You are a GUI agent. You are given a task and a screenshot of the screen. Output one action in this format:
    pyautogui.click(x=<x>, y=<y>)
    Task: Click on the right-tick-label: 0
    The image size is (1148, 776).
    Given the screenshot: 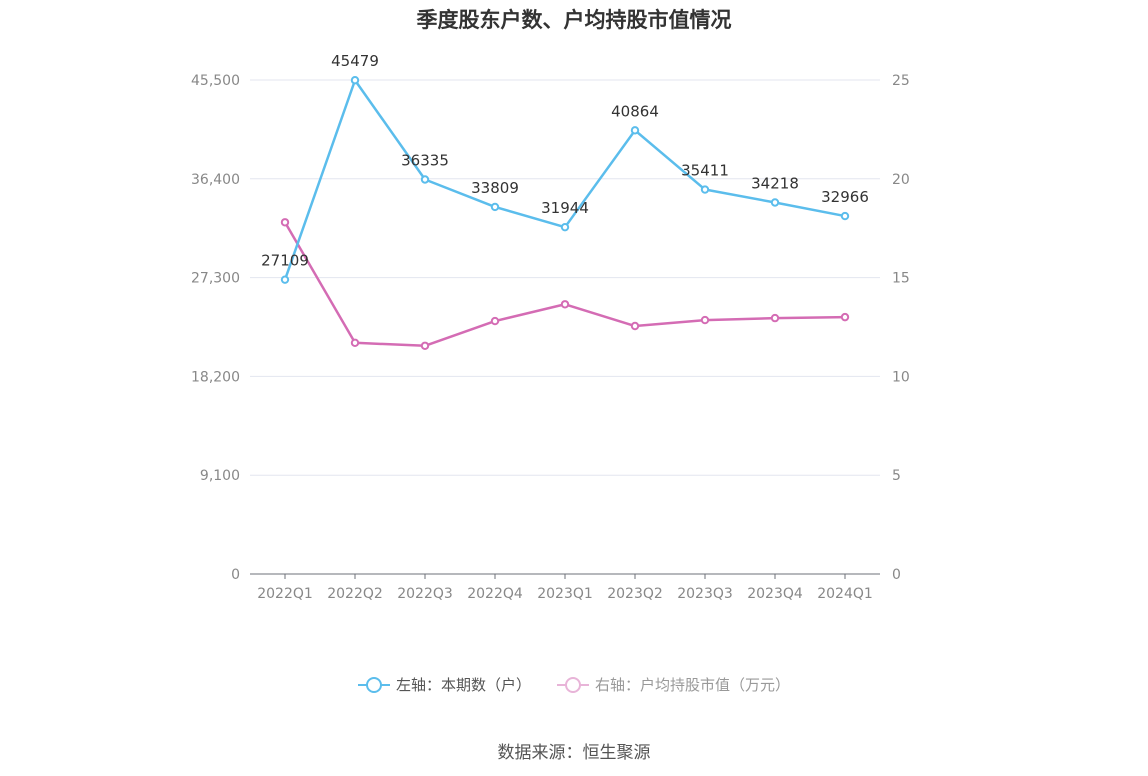 What is the action you would take?
    pyautogui.click(x=896, y=575)
    